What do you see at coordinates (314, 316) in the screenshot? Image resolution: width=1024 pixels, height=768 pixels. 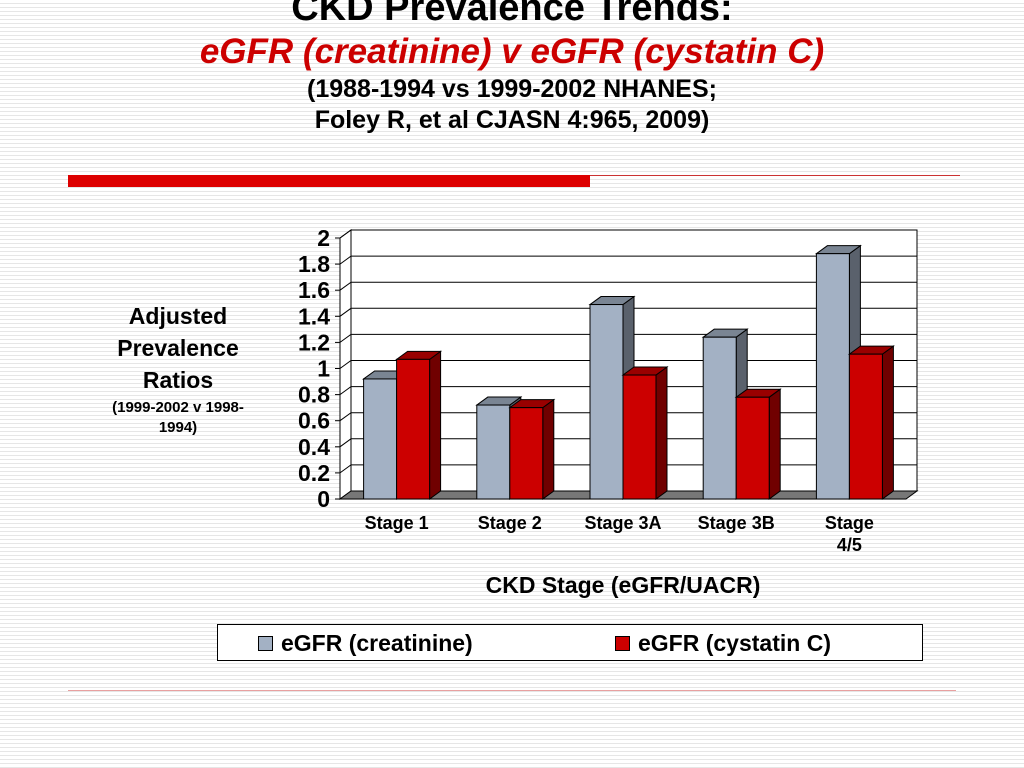 I see `y-tick-label: 1.4` at bounding box center [314, 316].